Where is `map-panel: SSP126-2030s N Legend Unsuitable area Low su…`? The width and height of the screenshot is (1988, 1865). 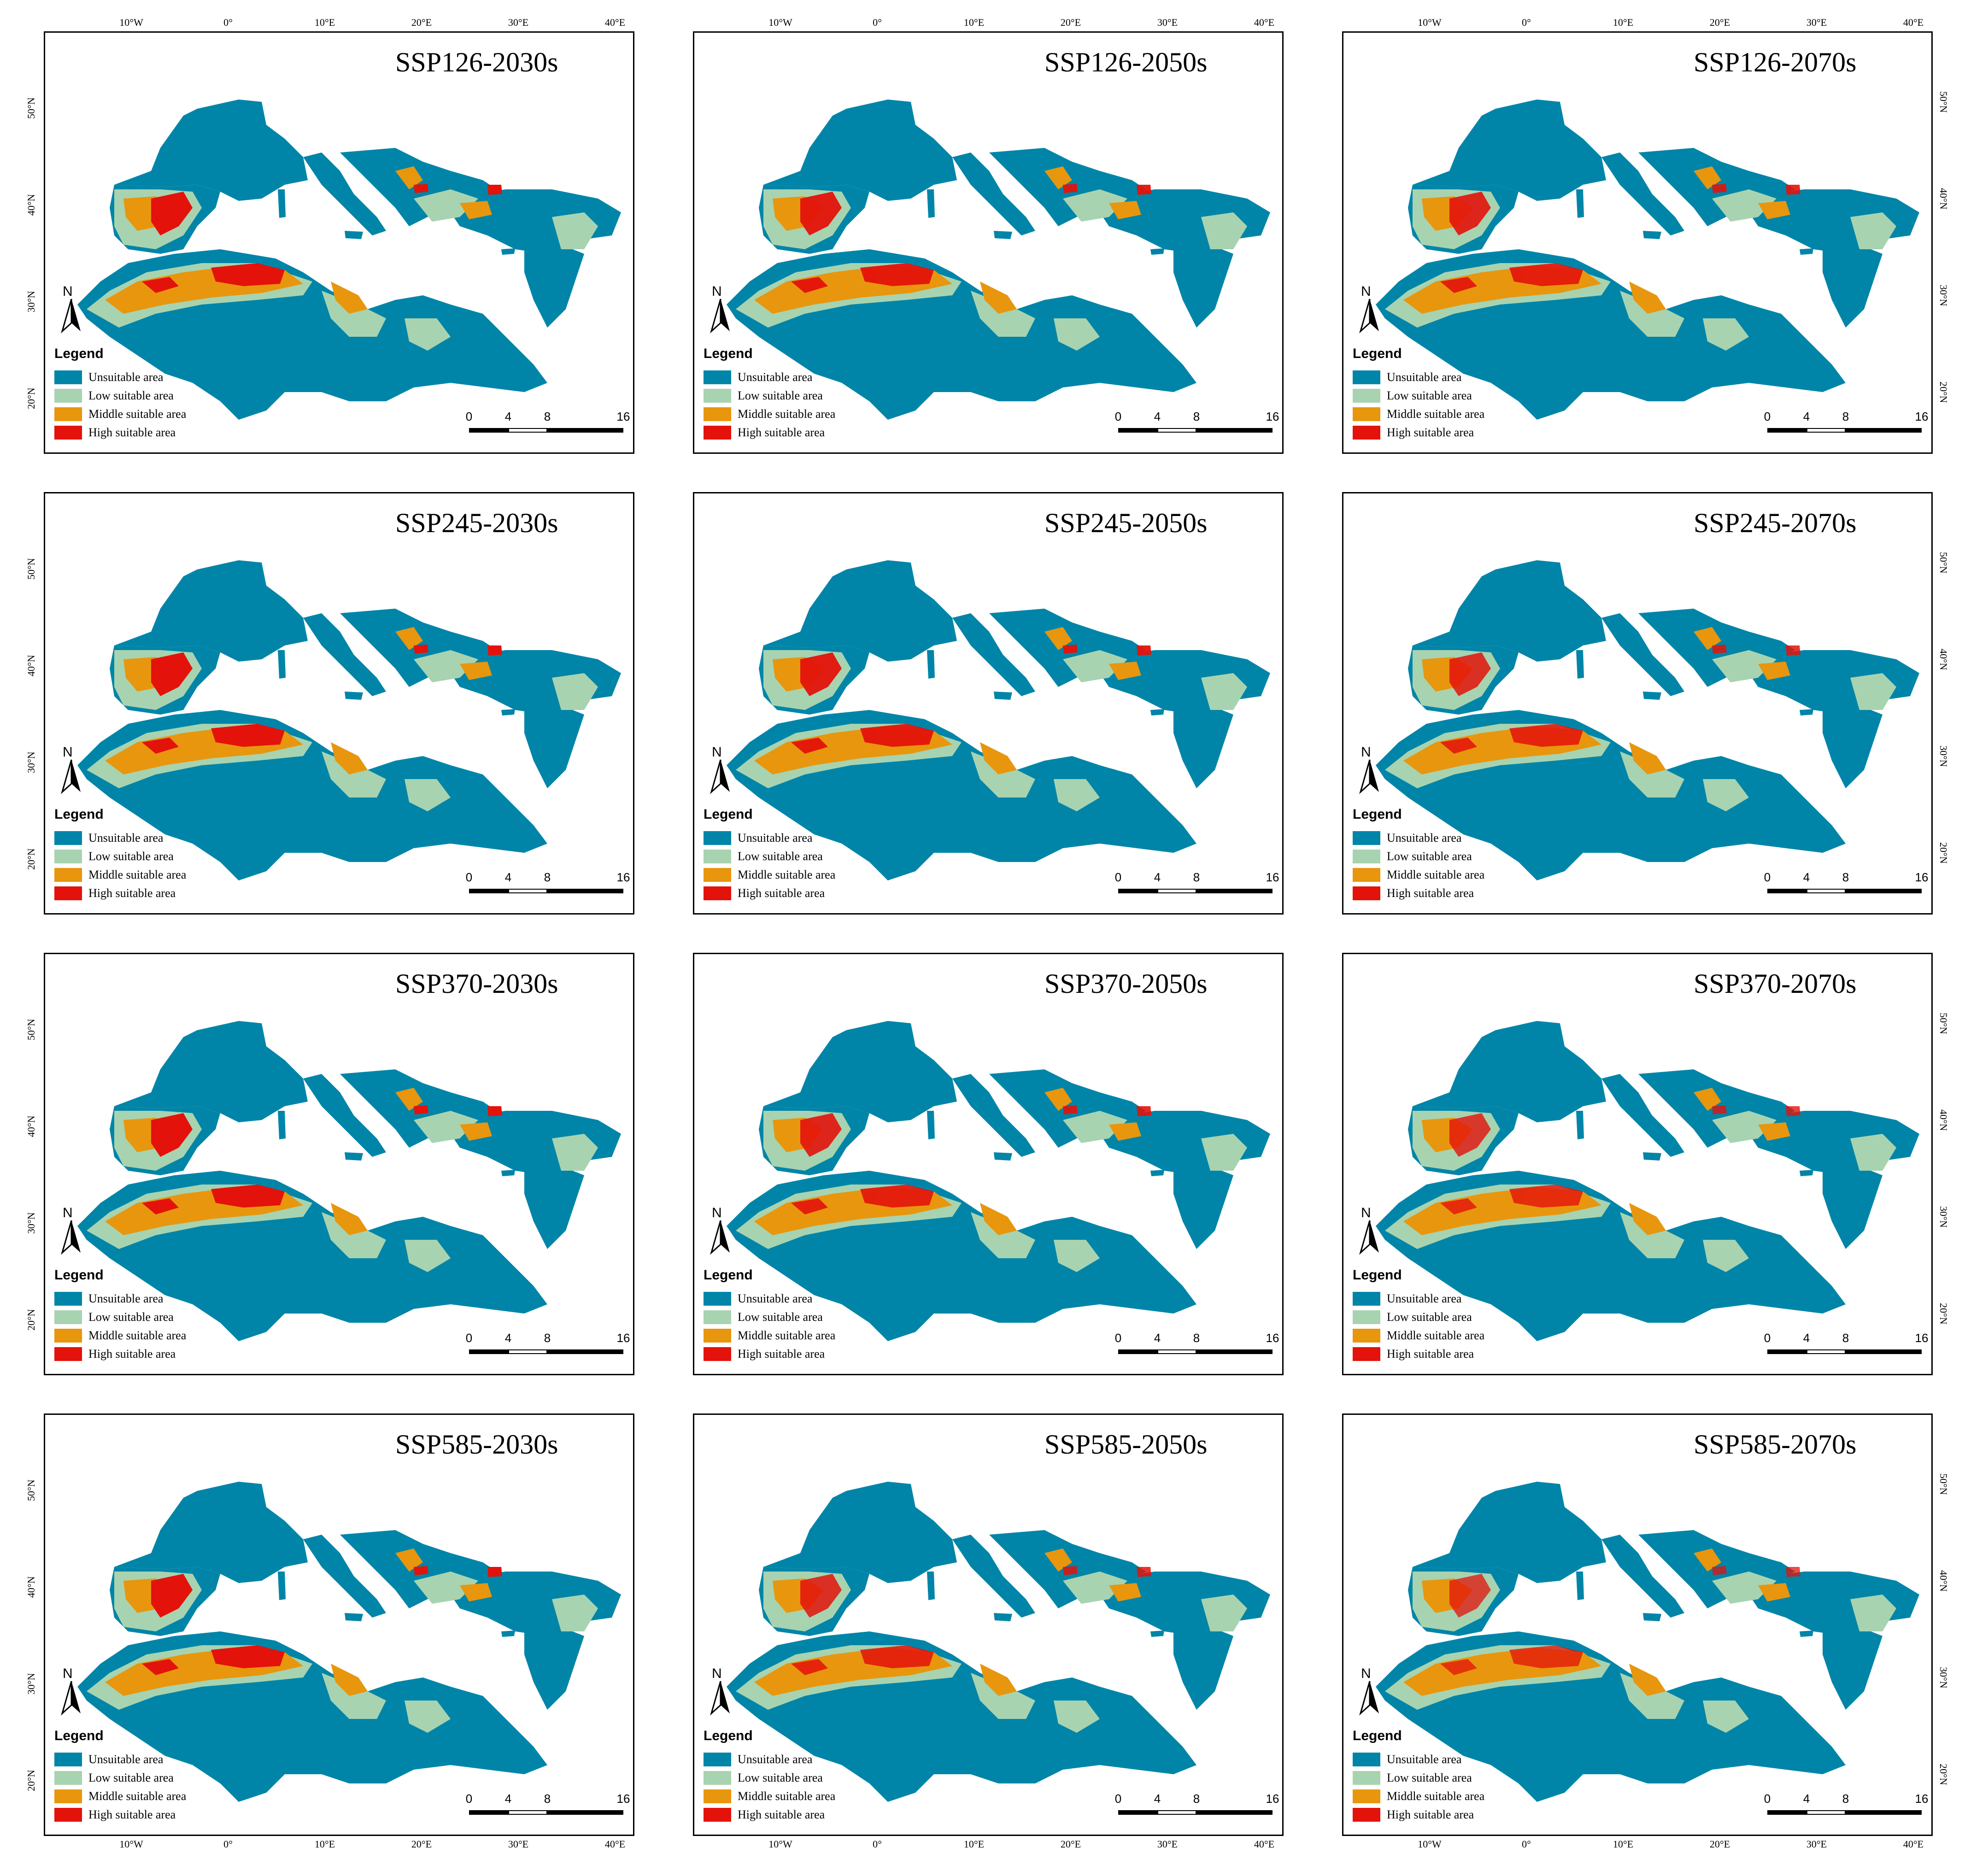 map-panel: SSP126-2030s N Legend Unsuitable area Low su… is located at coordinates (330, 235).